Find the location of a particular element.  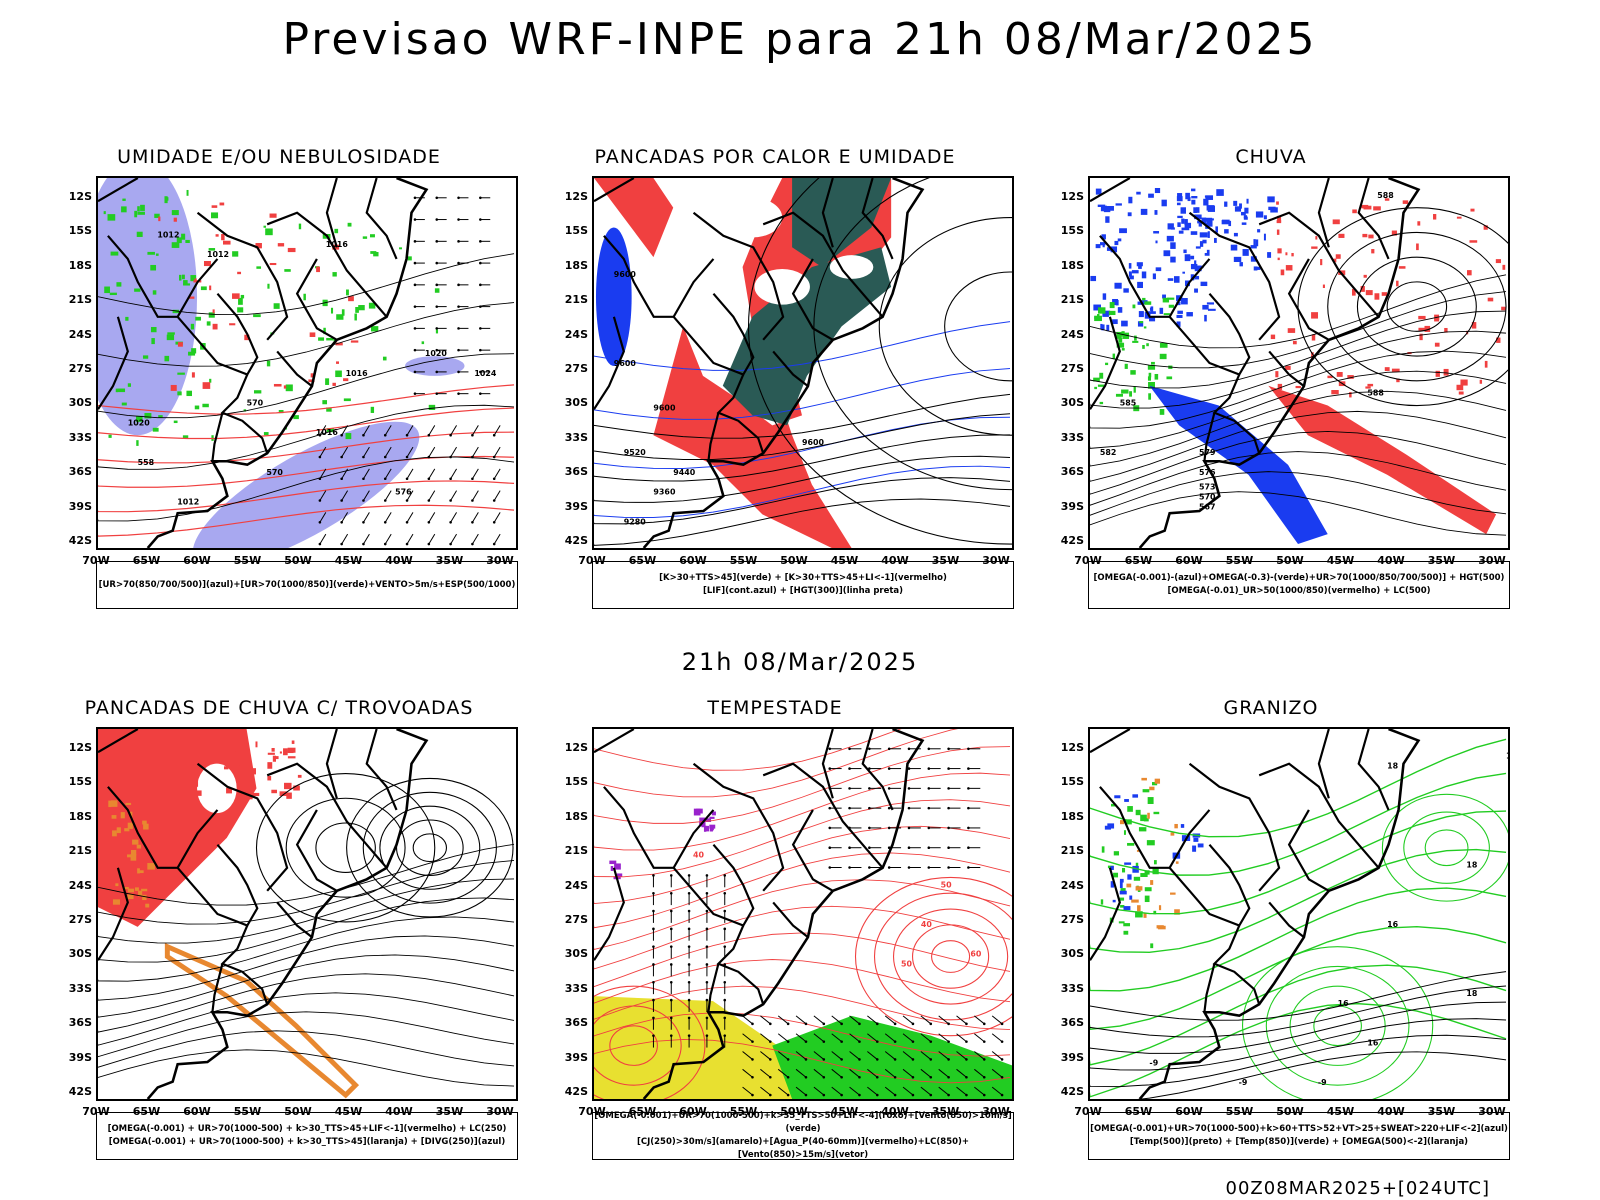

forecast-date: 21h 08/Mar/2025 is located at coordinates (800, 662).